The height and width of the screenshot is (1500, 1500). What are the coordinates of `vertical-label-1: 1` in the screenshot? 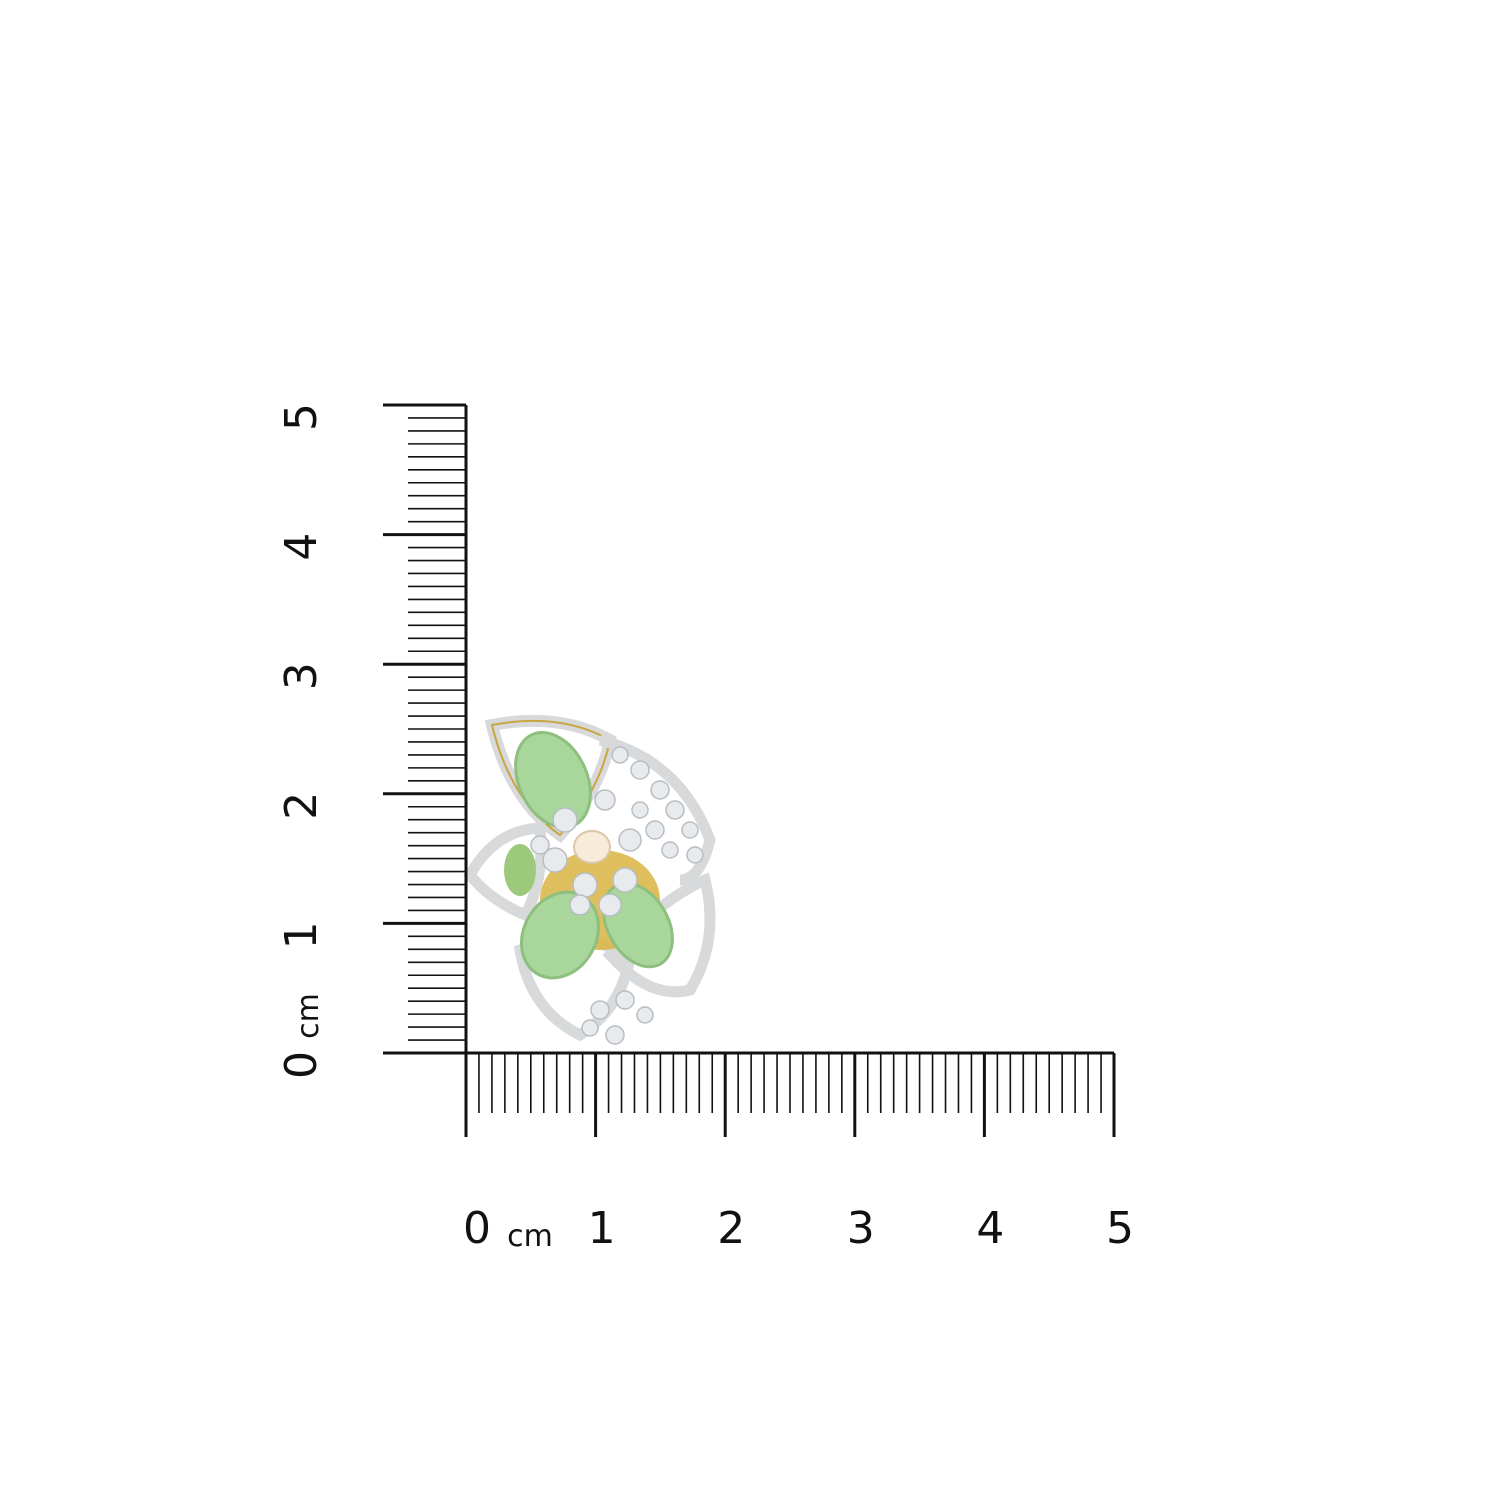 It's located at (301, 935).